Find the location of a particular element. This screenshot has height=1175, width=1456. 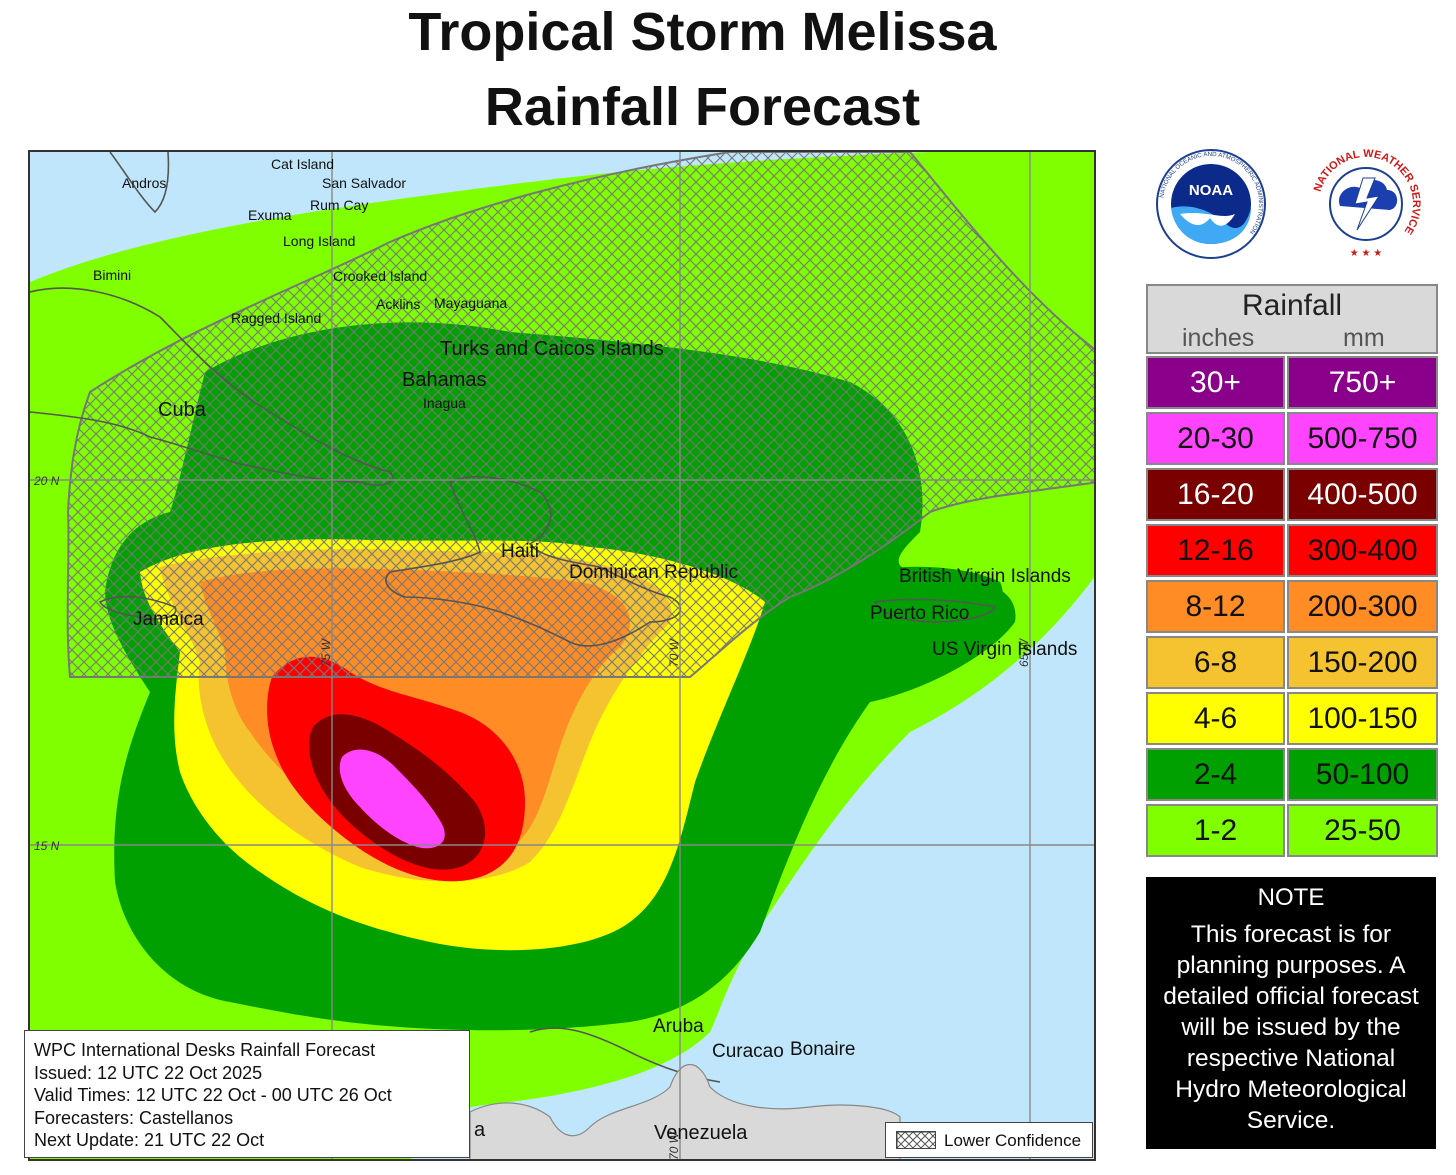

legend-row: 20-30 500-750 is located at coordinates (1292, 438).